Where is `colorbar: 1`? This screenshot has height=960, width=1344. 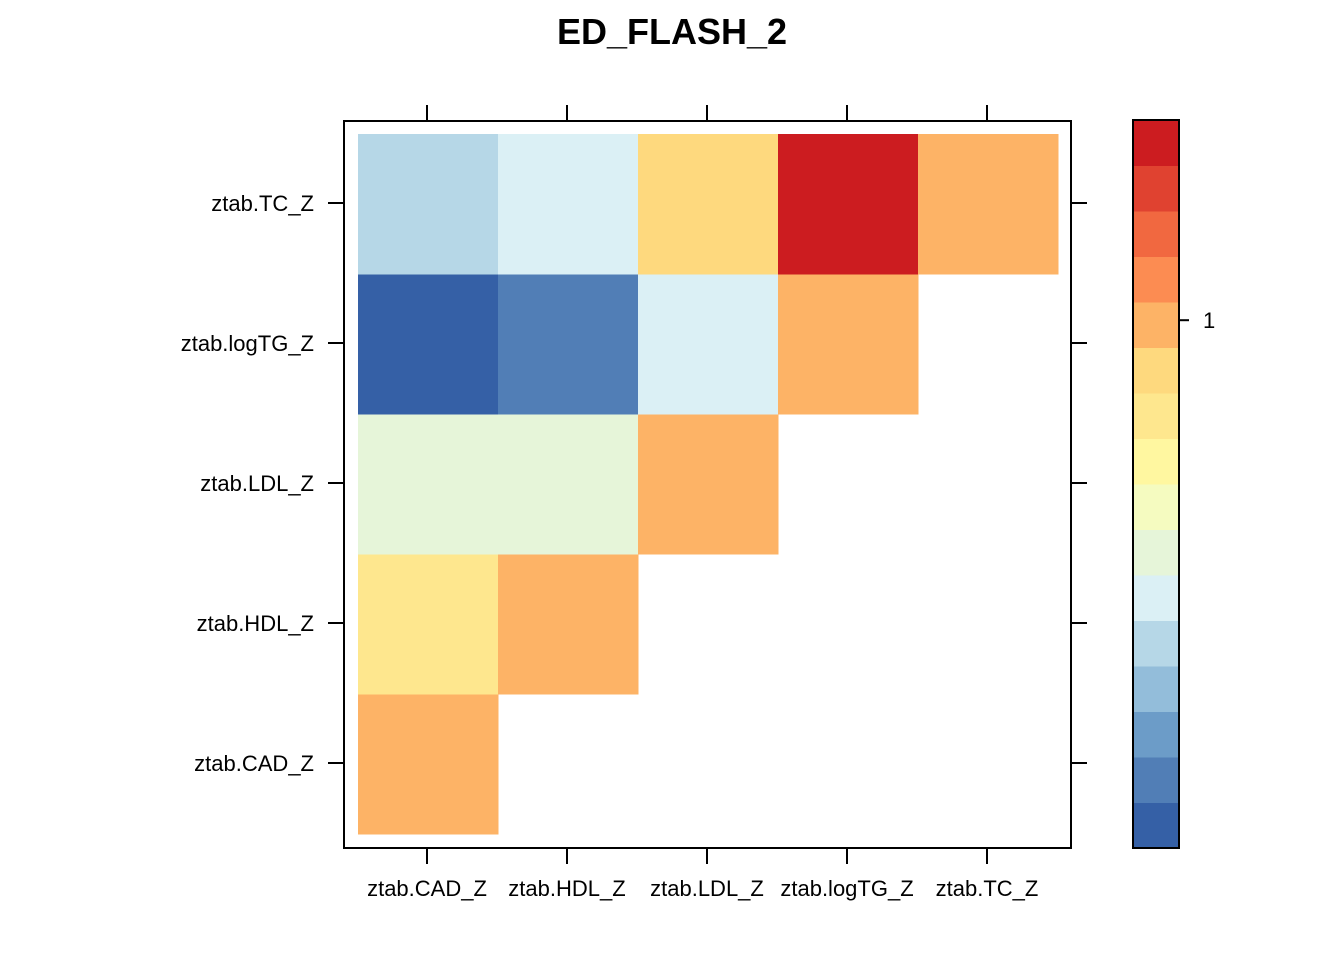
colorbar: 1 is located at coordinates (1173, 484).